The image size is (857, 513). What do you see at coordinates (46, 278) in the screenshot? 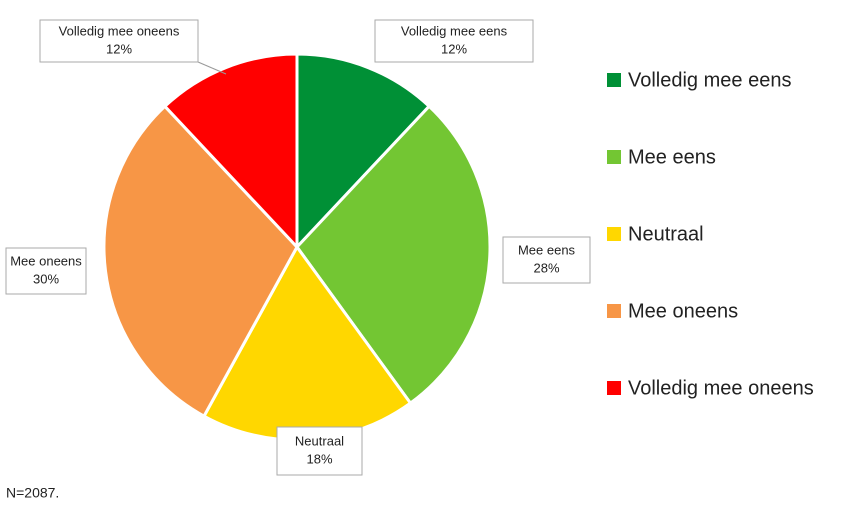
I see `callout-value: 30%` at bounding box center [46, 278].